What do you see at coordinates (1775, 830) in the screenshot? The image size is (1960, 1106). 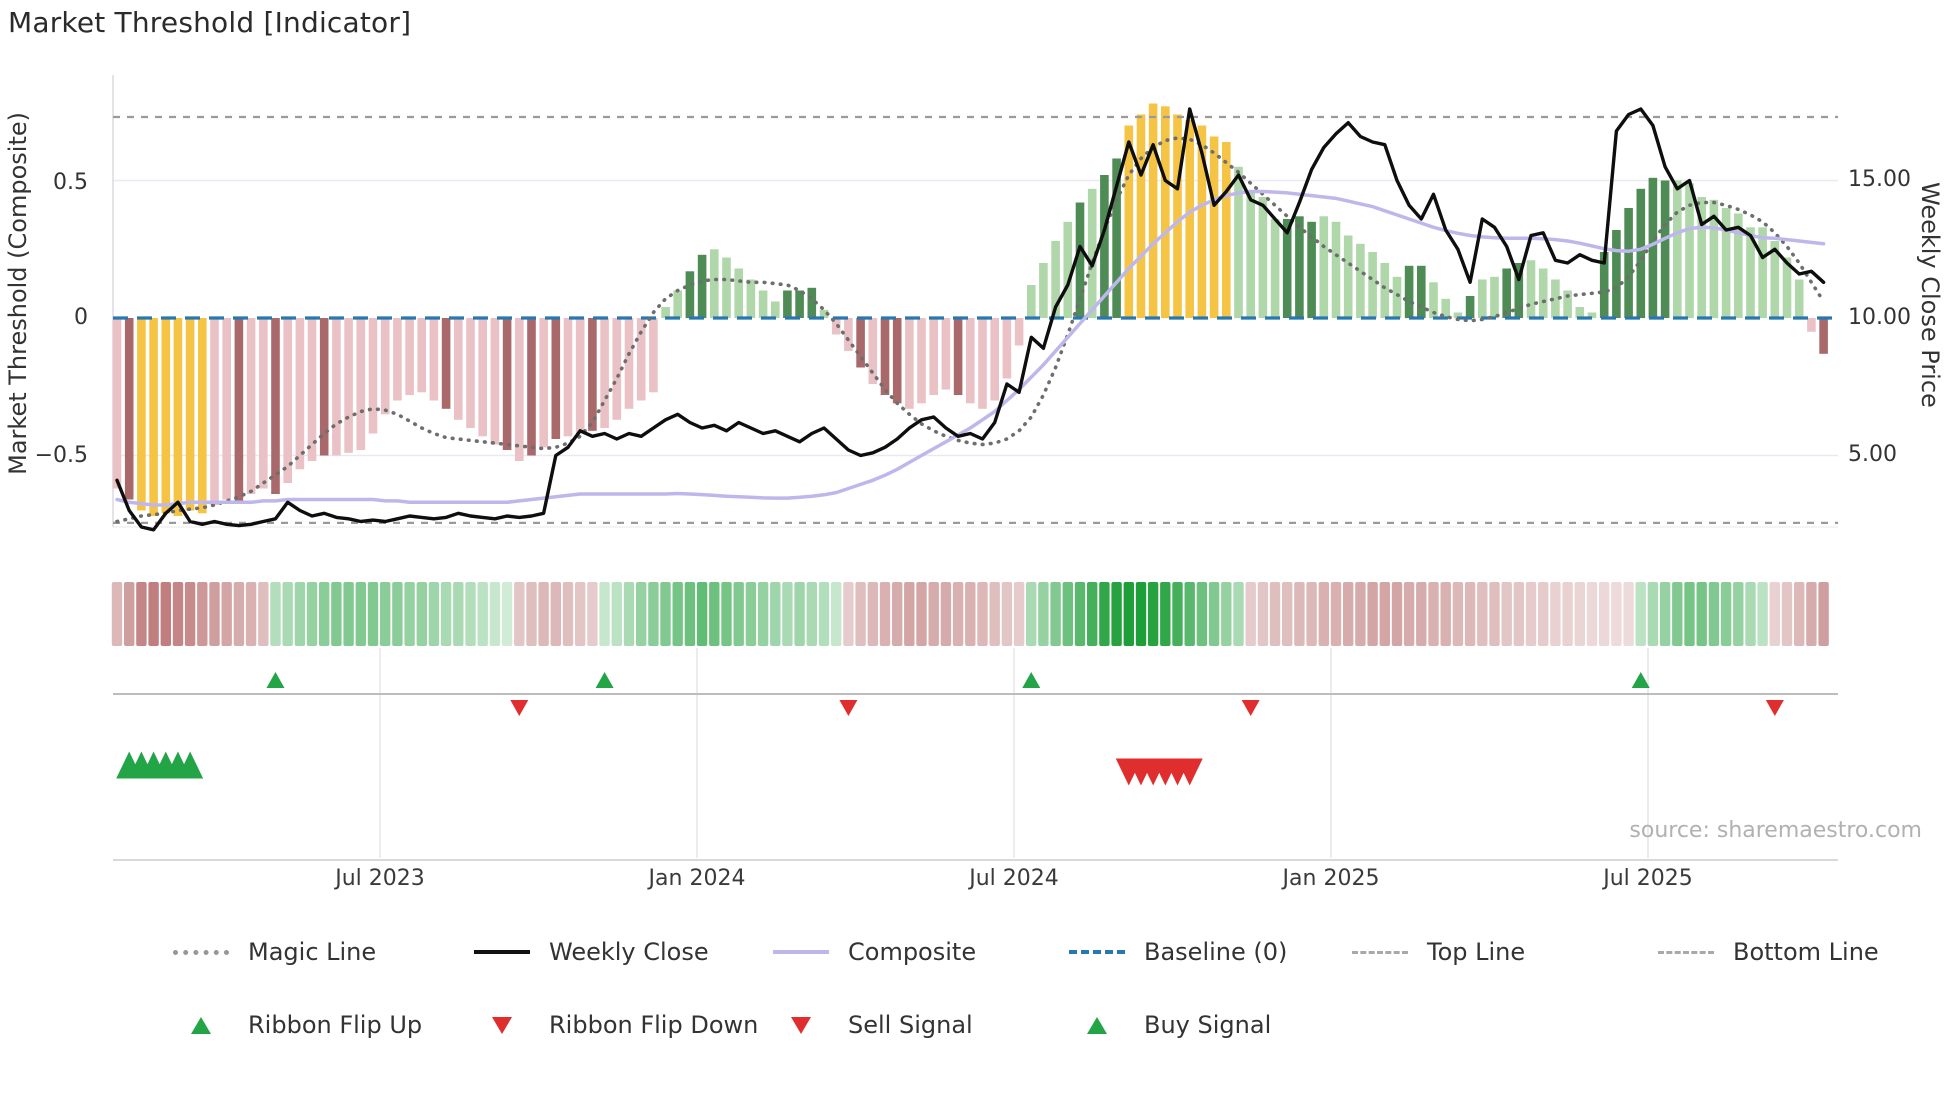 I see `source-attribution: source: sharemaestro.com` at bounding box center [1775, 830].